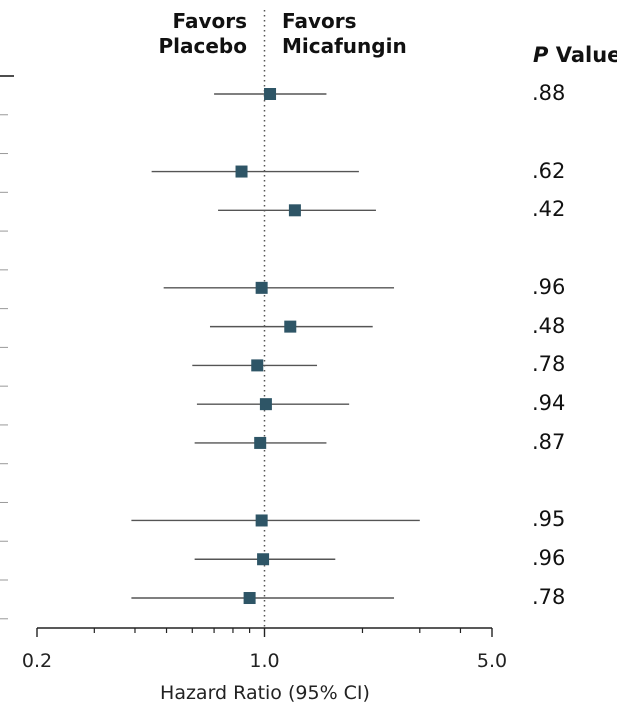 The height and width of the screenshot is (704, 617). What do you see at coordinates (209, 21) in the screenshot?
I see `favors-placebo-line1: Favors` at bounding box center [209, 21].